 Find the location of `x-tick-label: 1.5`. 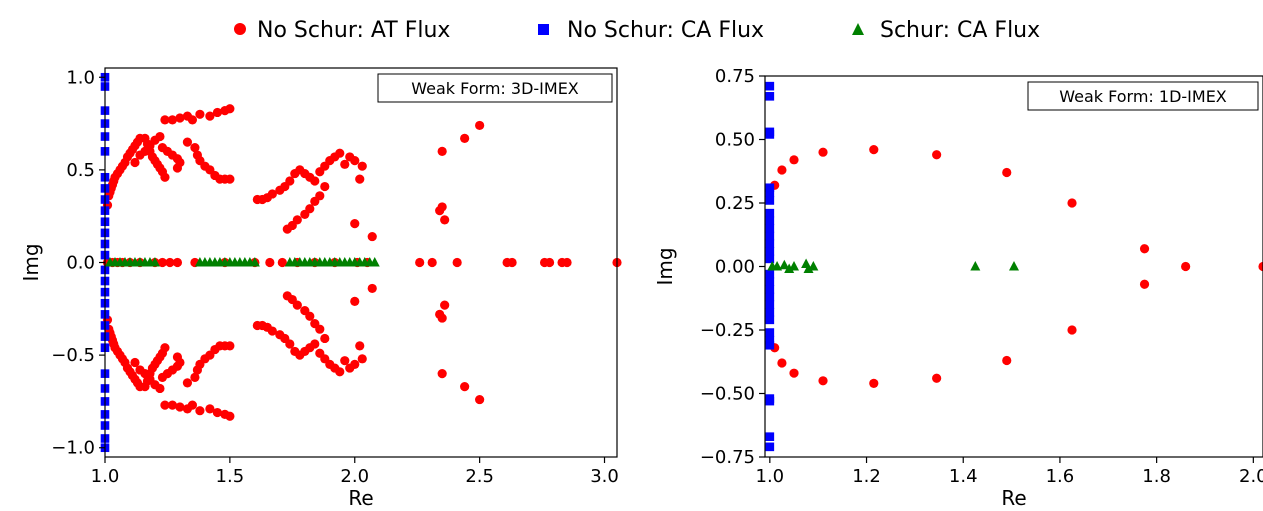

x-tick-label: 1.5 is located at coordinates (230, 476).